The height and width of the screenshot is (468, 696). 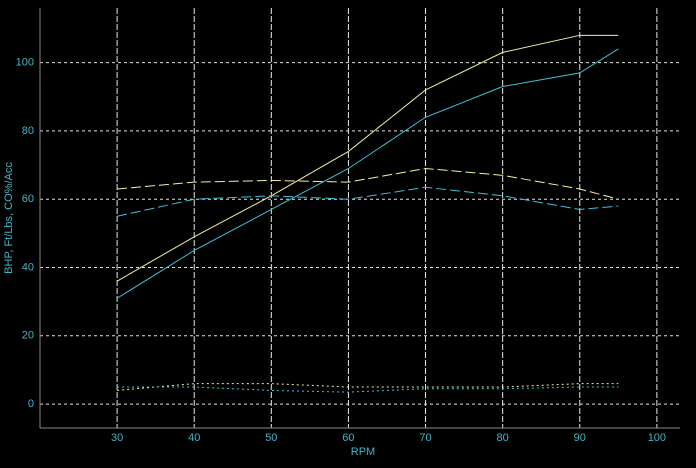 What do you see at coordinates (28, 336) in the screenshot?
I see `y-tick-label: 20` at bounding box center [28, 336].